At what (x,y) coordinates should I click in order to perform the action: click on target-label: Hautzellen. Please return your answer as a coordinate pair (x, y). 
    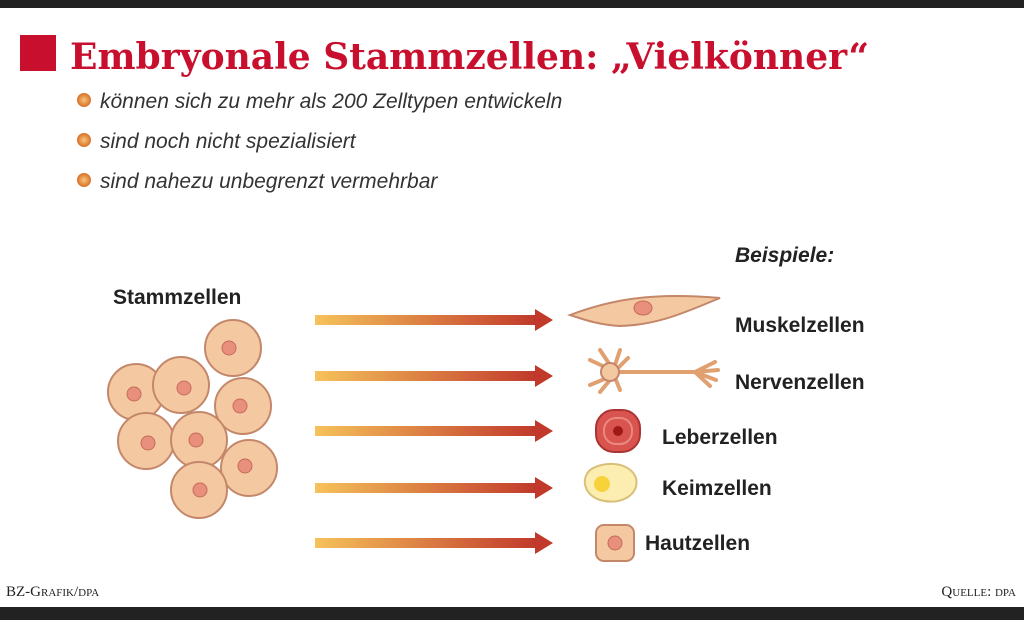
    Looking at the image, I should click on (697, 543).